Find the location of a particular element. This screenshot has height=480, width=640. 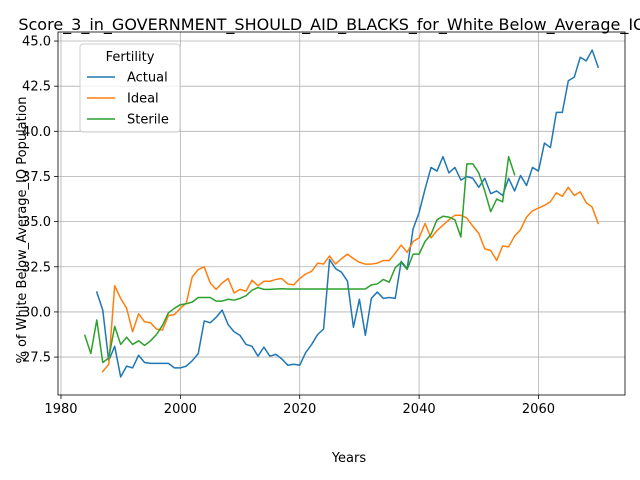

y-tick-label: 40.0 is located at coordinates (36, 132).